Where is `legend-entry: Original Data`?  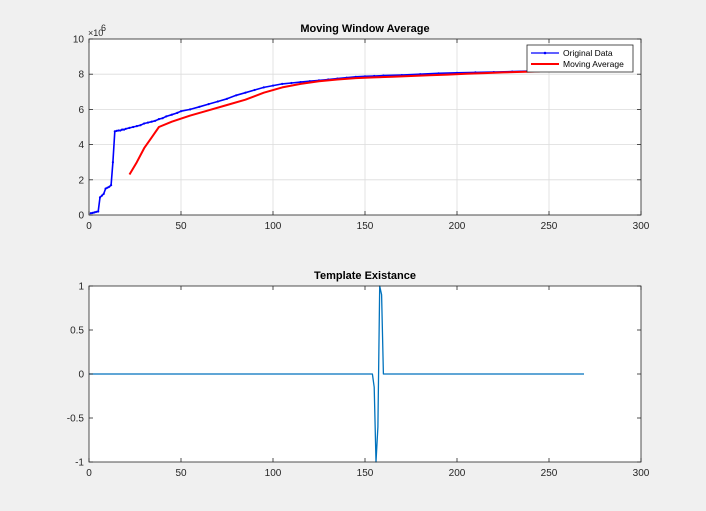 legend-entry: Original Data is located at coordinates (588, 53).